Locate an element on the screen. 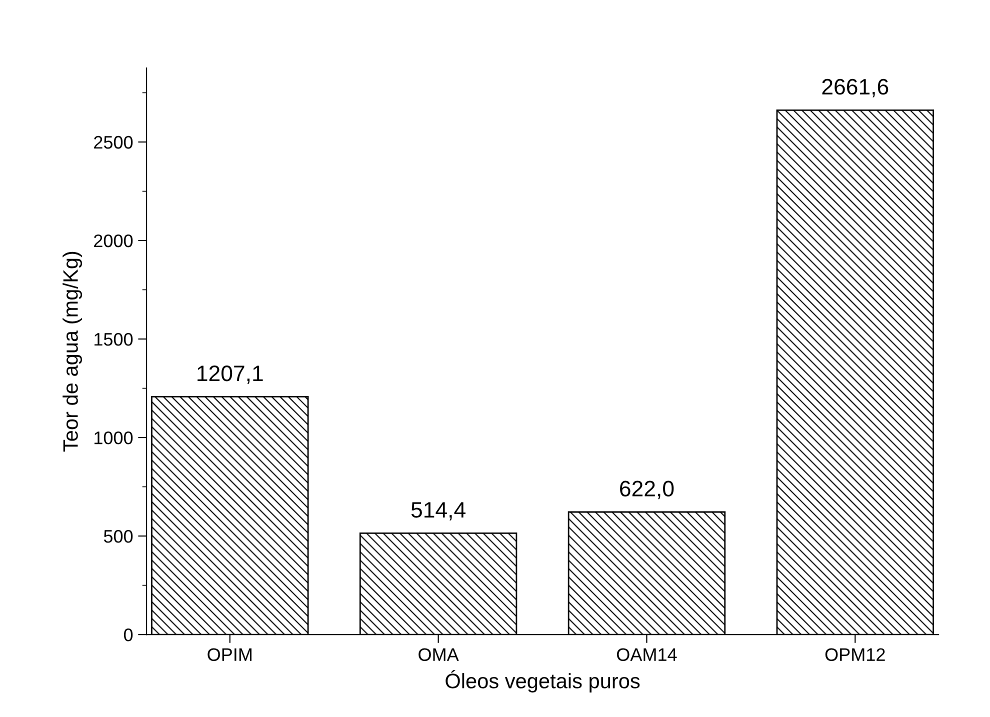 The height and width of the screenshot is (717, 990). data-label: 1207,1 is located at coordinates (230, 374).